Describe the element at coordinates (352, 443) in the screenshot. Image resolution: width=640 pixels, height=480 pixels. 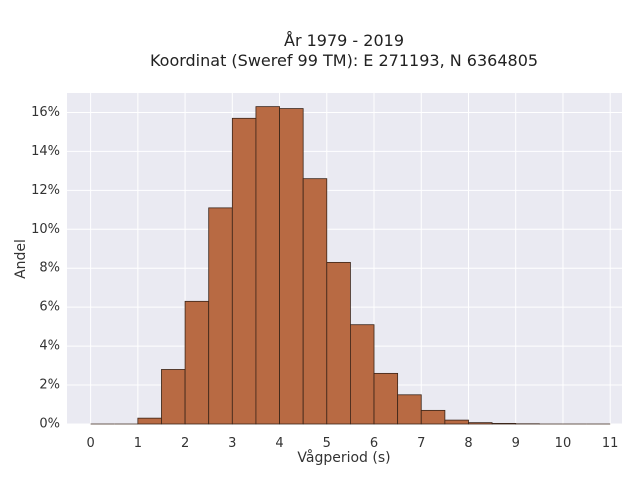
I see `x-axis-ticks: 0 1 2 3 4 5 6 7 8 9 10 11` at that location.